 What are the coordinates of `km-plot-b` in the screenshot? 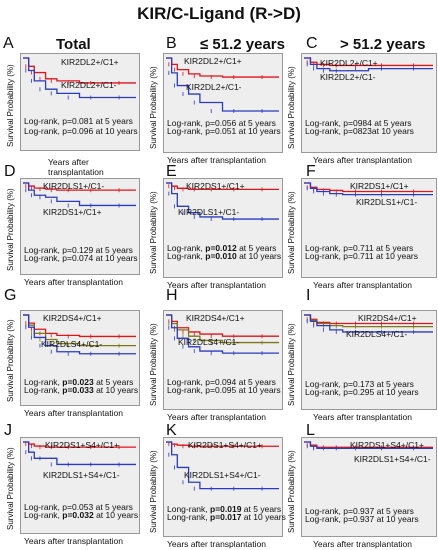 It's located at (222, 85).